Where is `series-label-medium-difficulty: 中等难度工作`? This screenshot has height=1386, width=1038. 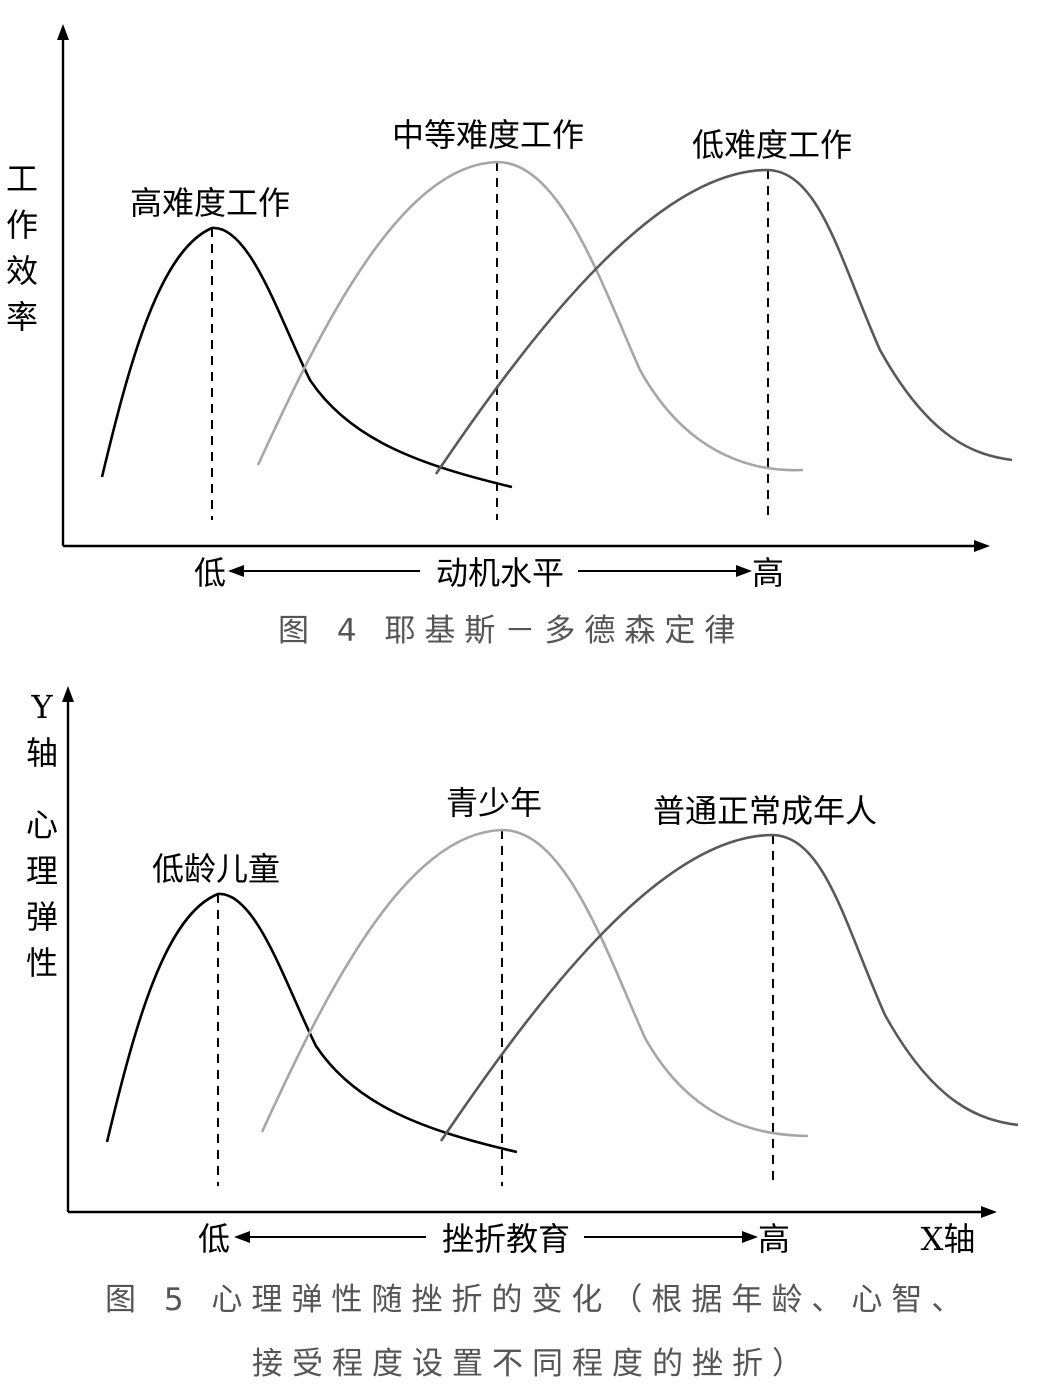
series-label-medium-difficulty: 中等难度工作 is located at coordinates (488, 135).